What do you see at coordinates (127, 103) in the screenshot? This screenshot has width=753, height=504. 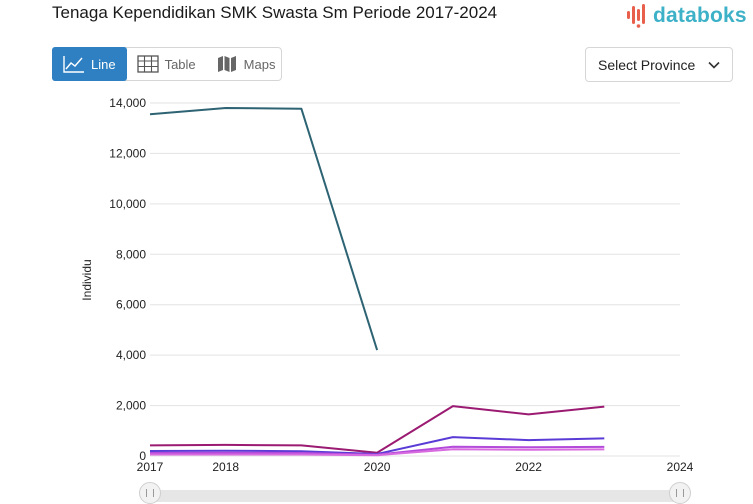 I see `y-tick-label: 14,000` at bounding box center [127, 103].